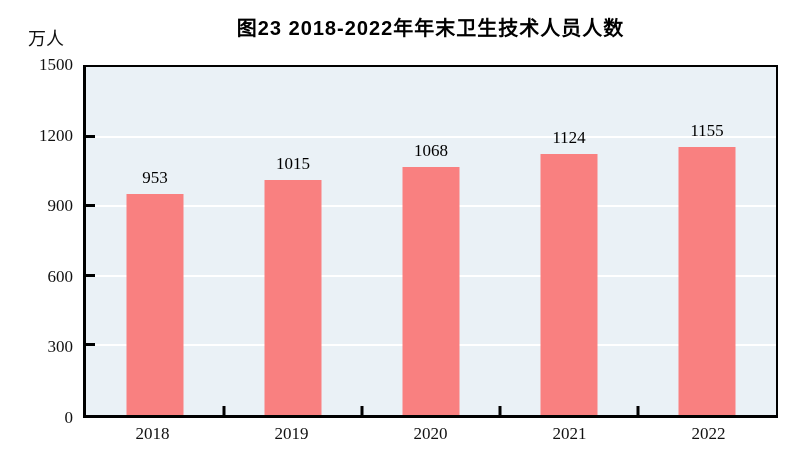 The image size is (800, 466). What do you see at coordinates (37, 241) in the screenshot?
I see `y-axis: 0 300 600 900 1200 1500` at bounding box center [37, 241].